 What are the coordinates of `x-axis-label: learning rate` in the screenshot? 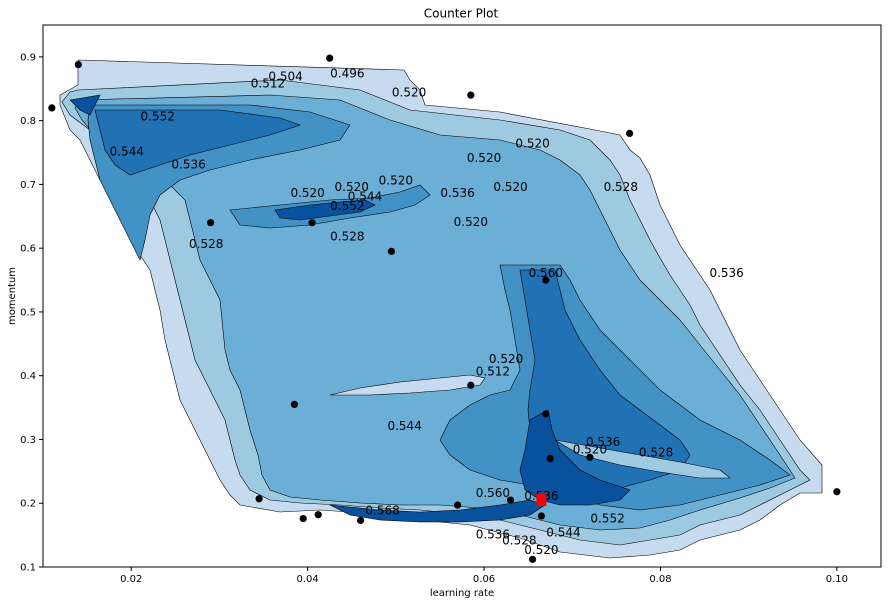 It's located at (462, 593).